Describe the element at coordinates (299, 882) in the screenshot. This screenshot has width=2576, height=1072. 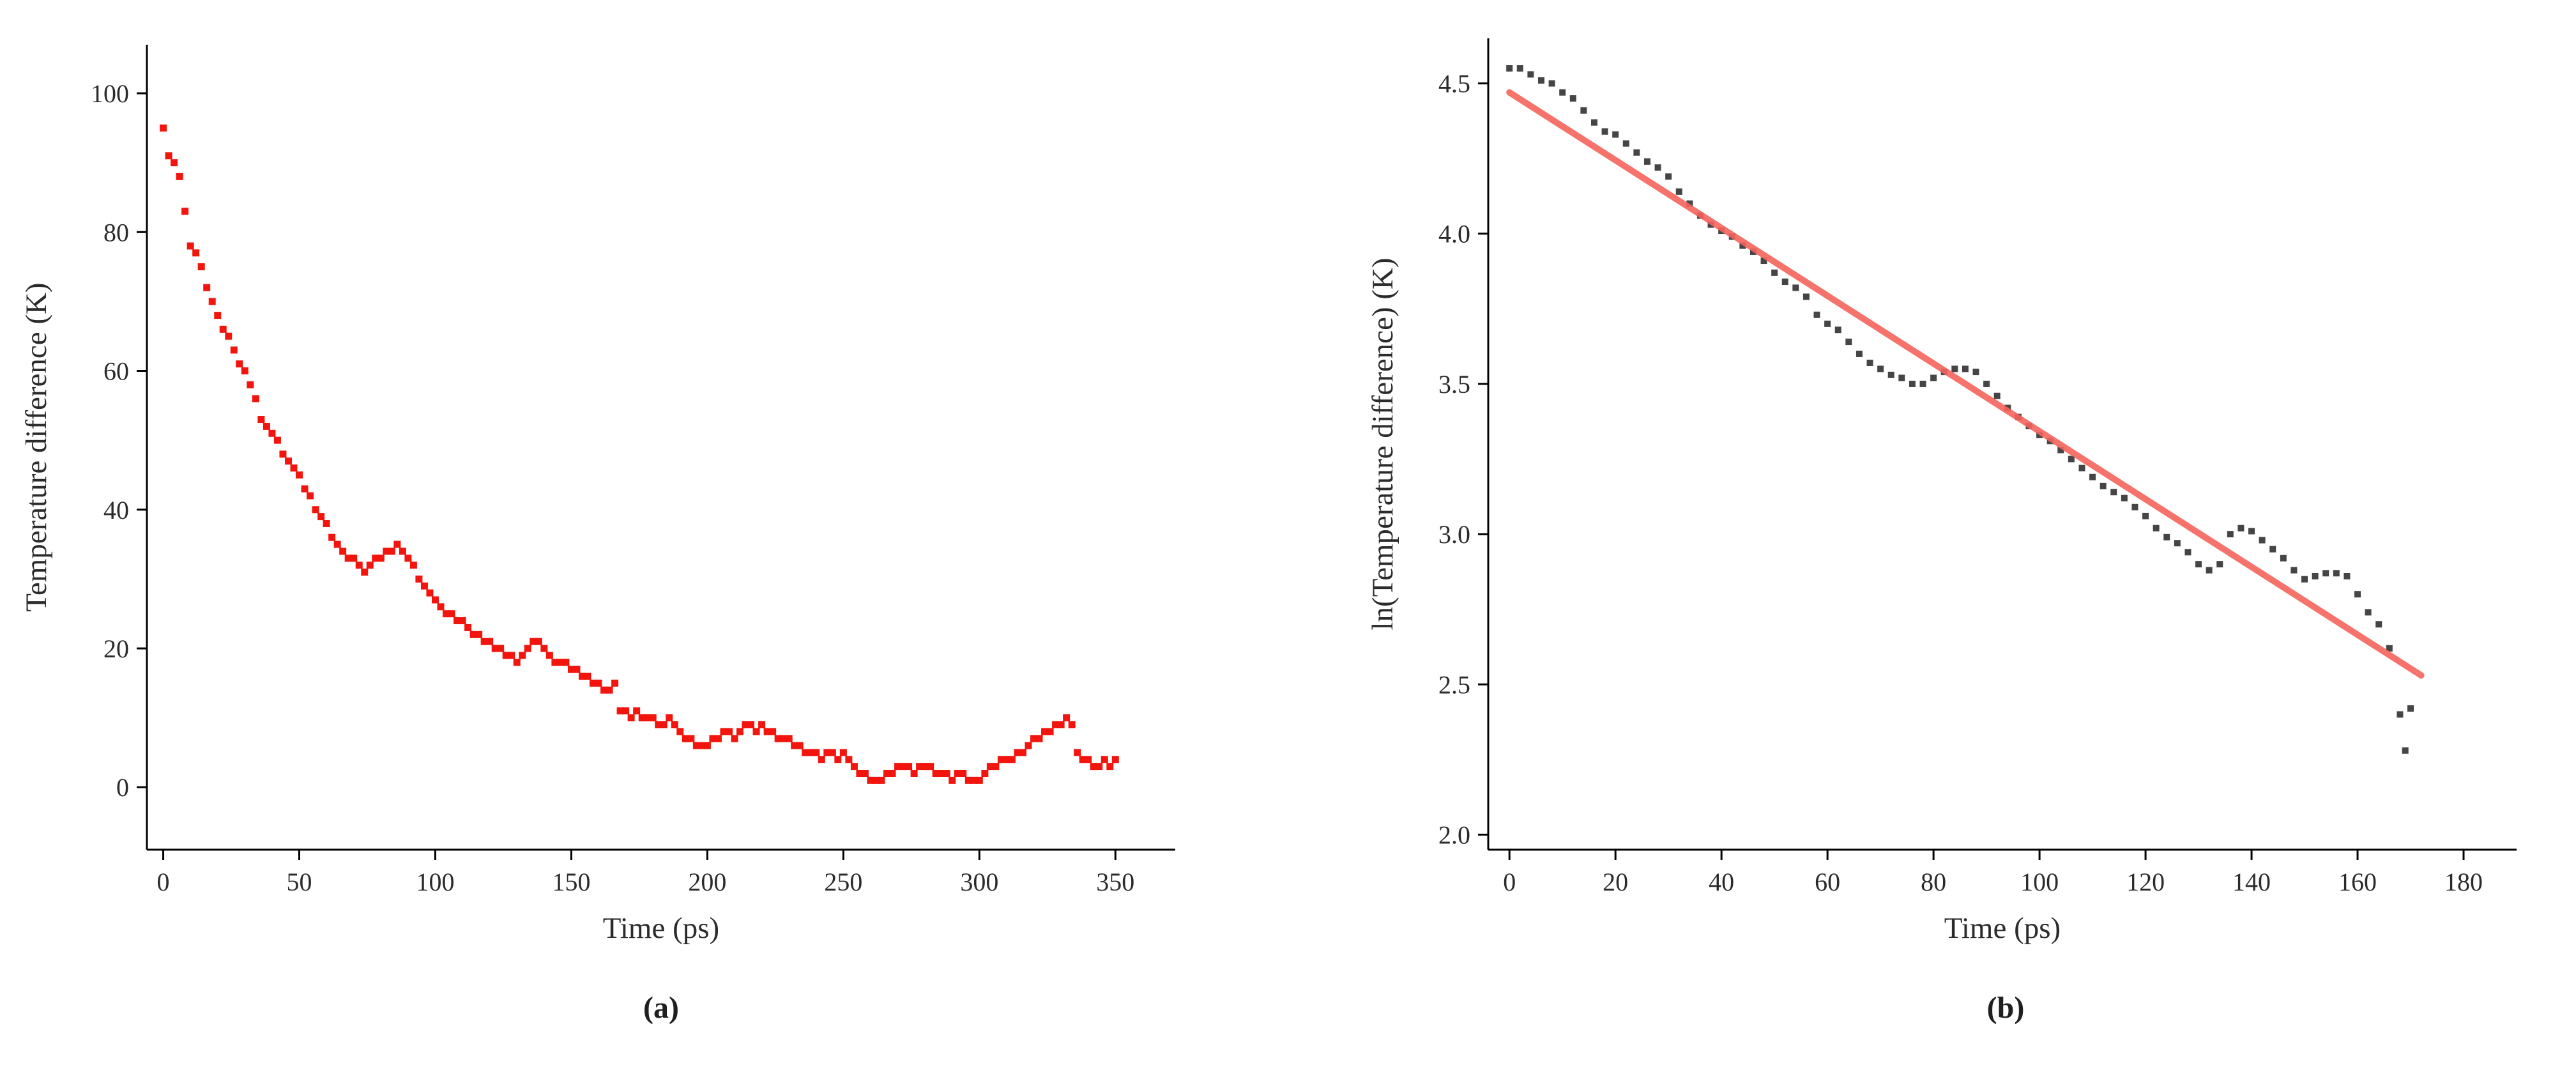
I see `svg-text: 50` at that location.